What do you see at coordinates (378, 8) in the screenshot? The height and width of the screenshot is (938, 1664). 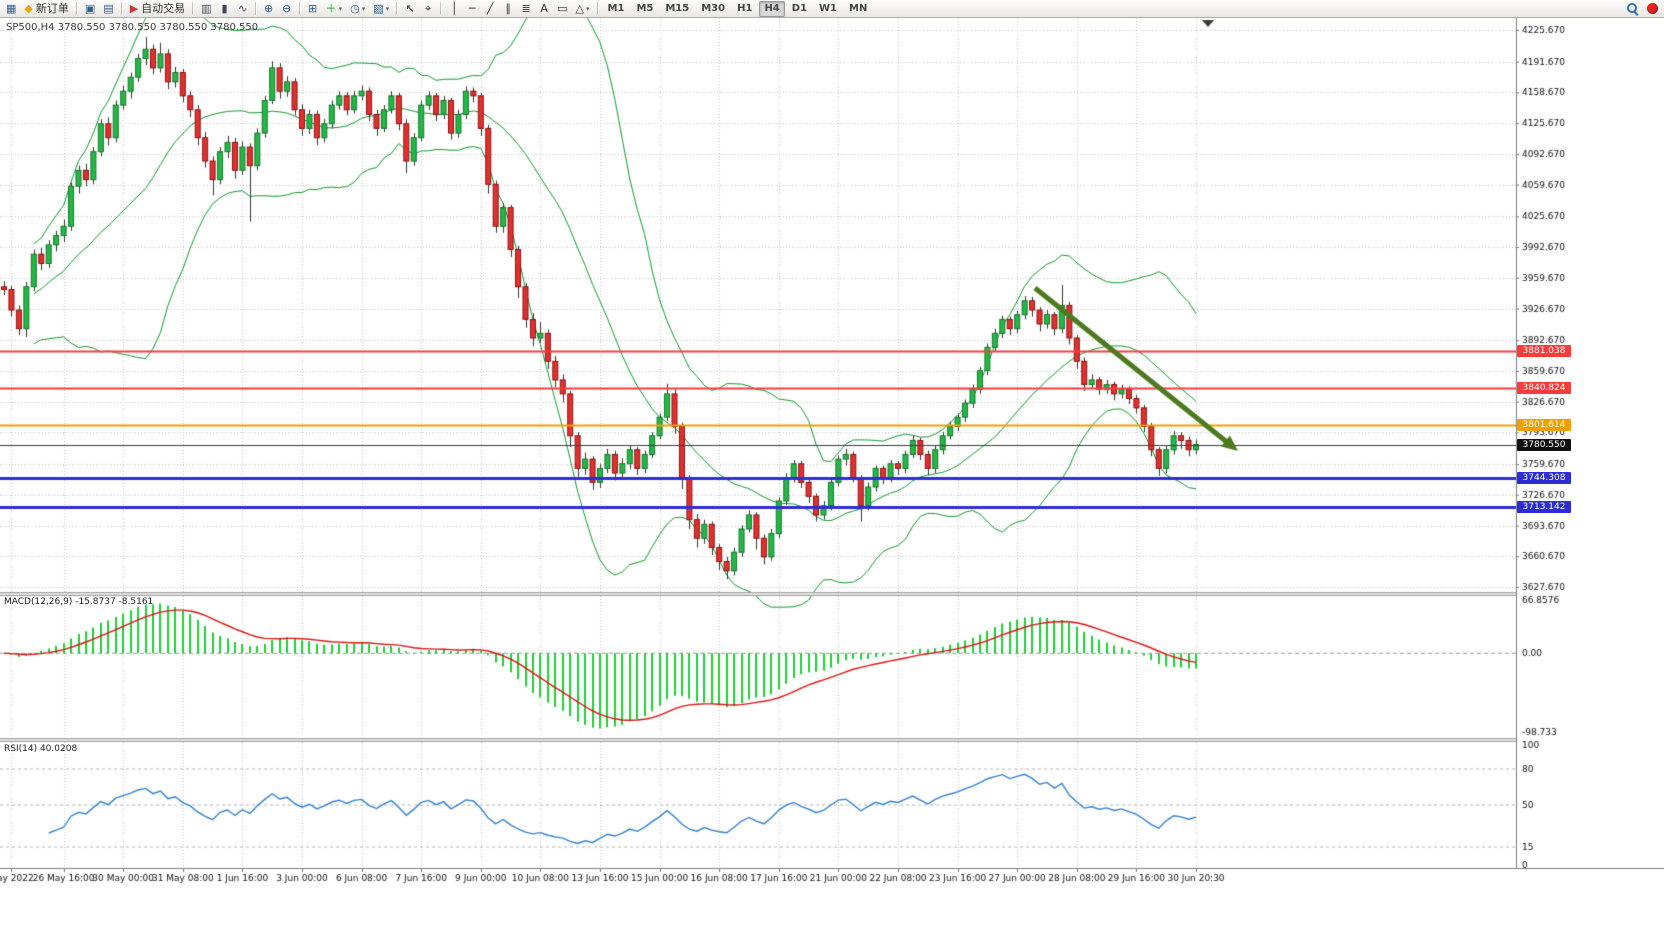 I see `template-icon: ▧` at bounding box center [378, 8].